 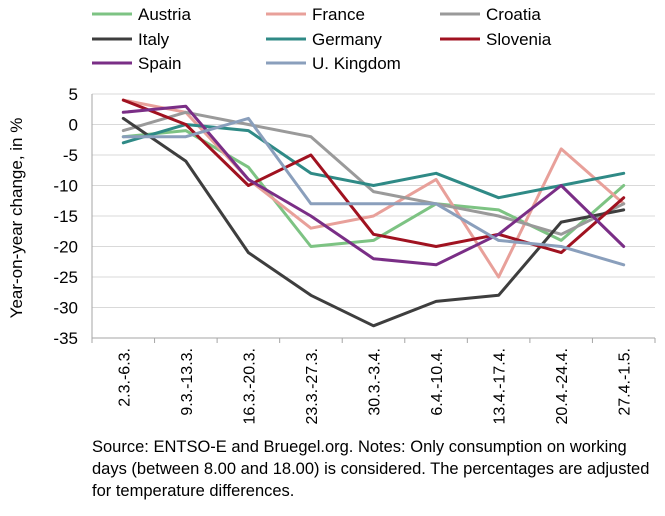 I want to click on x-tick-label: 13.4.-17.4., so click(x=500, y=386).